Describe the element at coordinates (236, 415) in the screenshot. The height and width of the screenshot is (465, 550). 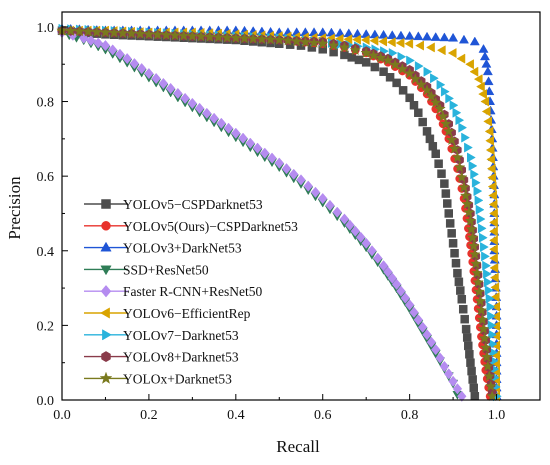
I see `x-tick-label: 0.4` at that location.